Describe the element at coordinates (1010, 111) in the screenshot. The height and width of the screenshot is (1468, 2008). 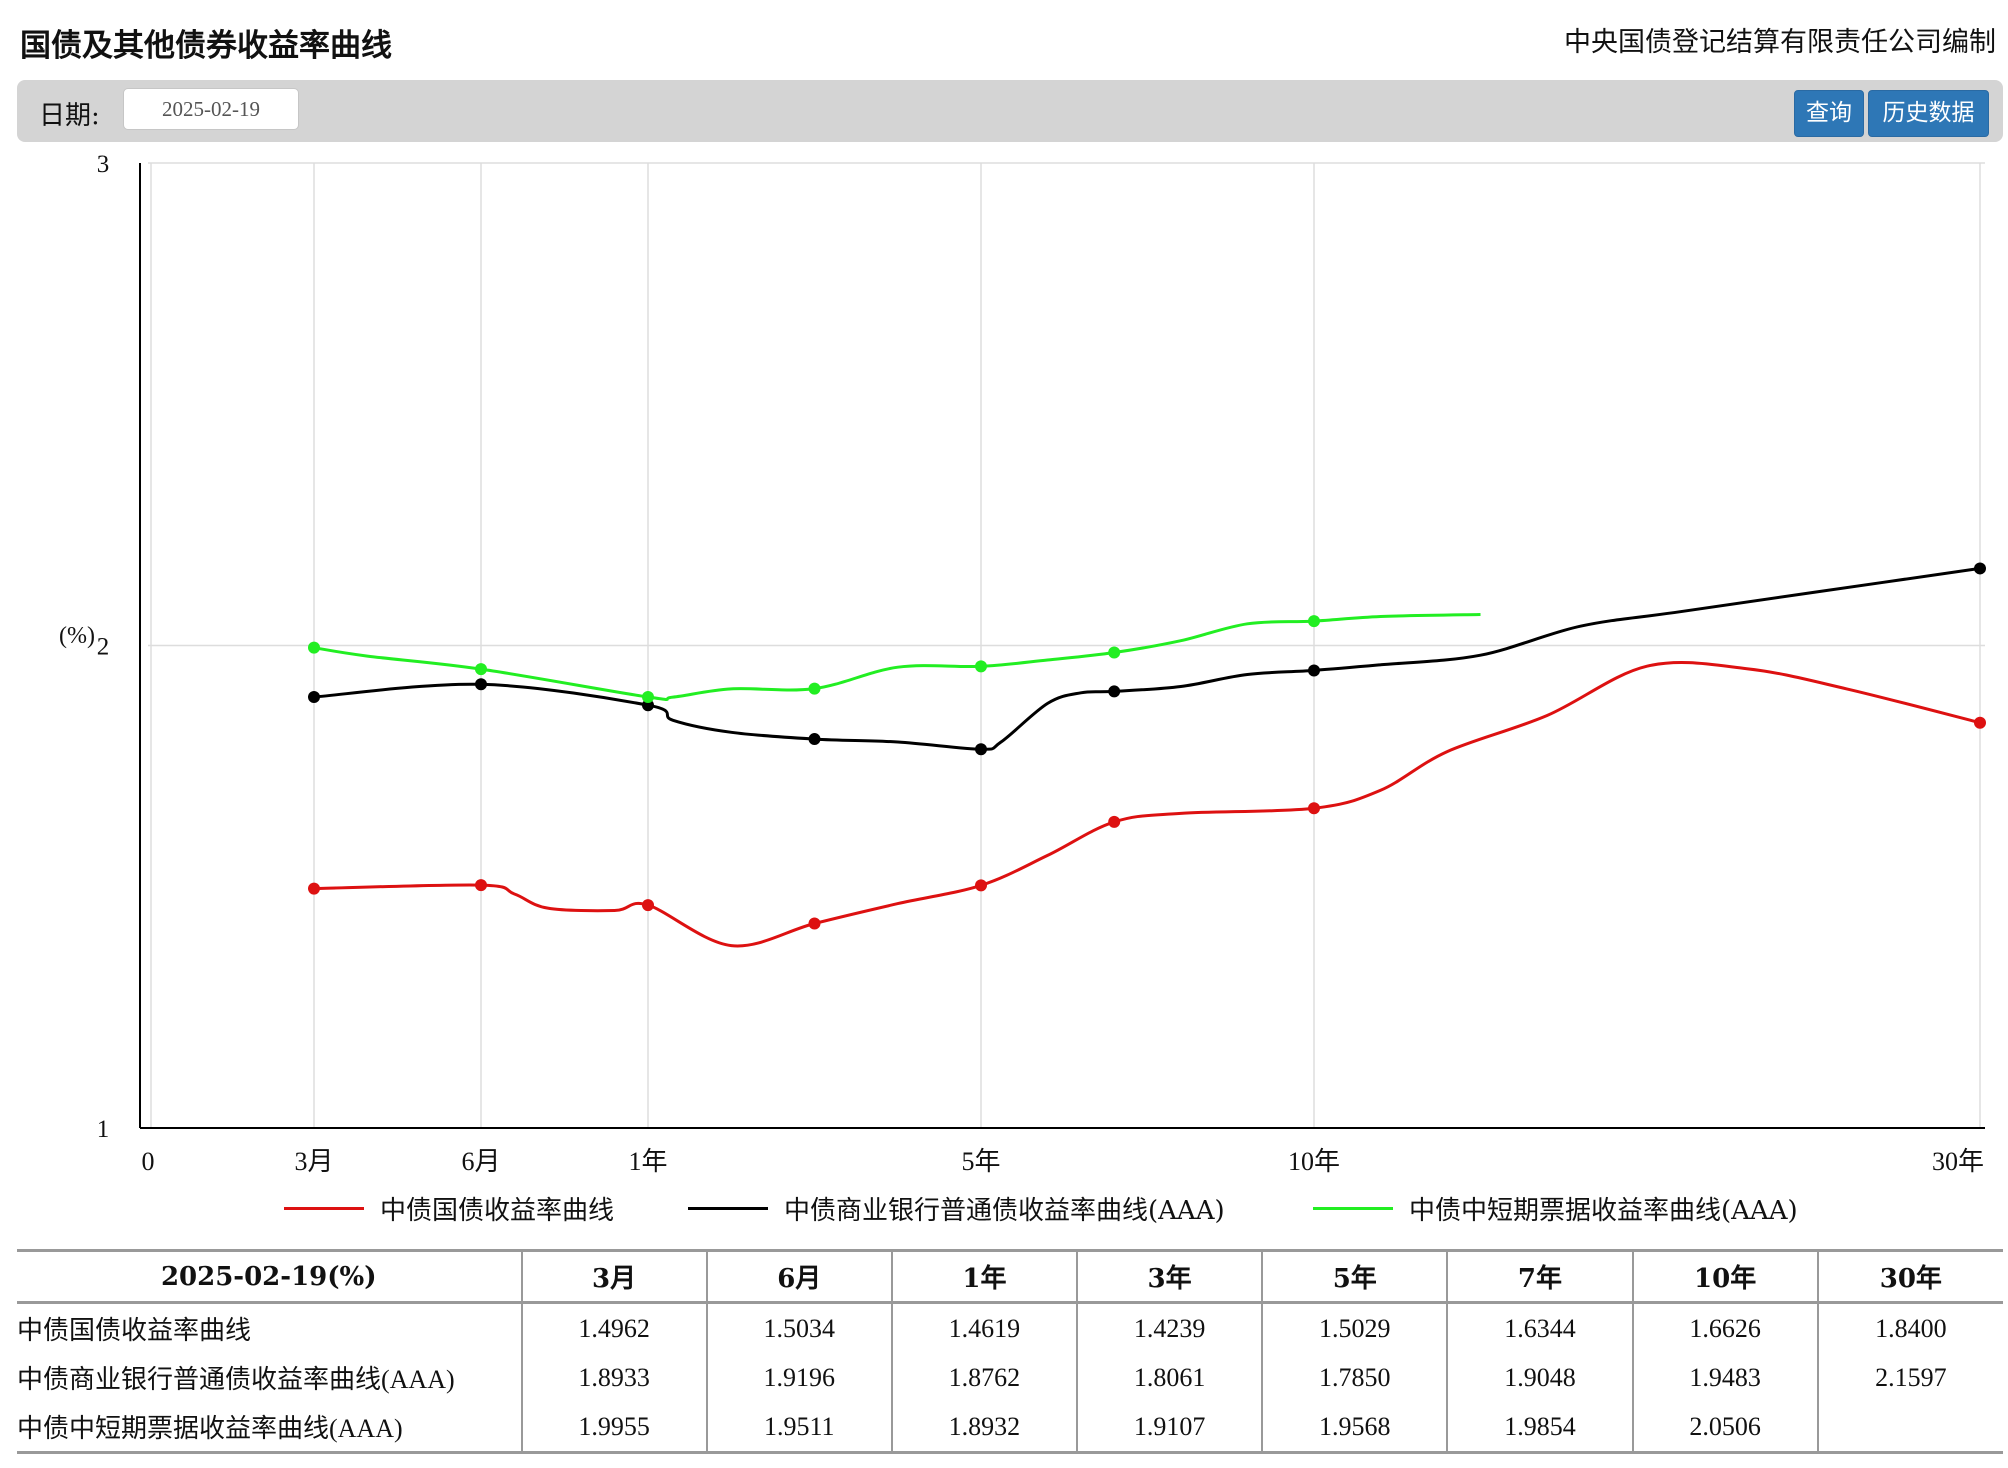
I see `query-toolbar: 日期: 查询 历史数据` at that location.